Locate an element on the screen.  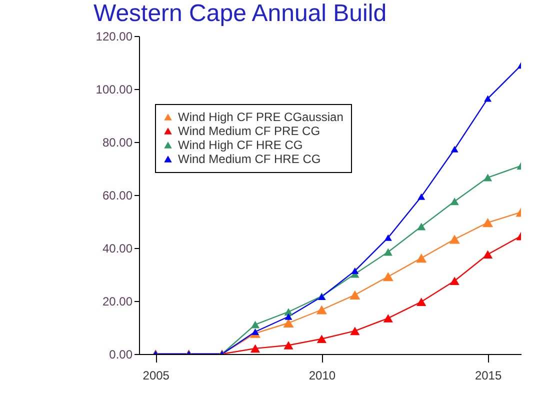
legend-label: Wind High CF PRE CGaussian is located at coordinates (261, 117).